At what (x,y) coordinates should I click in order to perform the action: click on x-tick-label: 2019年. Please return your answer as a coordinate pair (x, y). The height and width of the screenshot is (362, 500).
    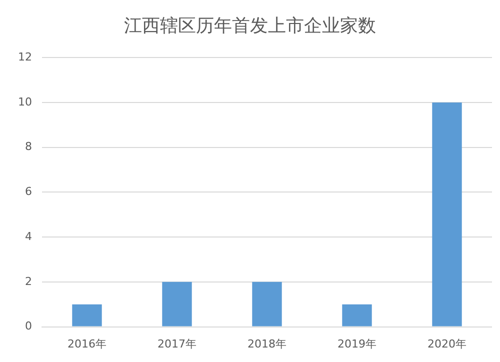
    Looking at the image, I should click on (357, 343).